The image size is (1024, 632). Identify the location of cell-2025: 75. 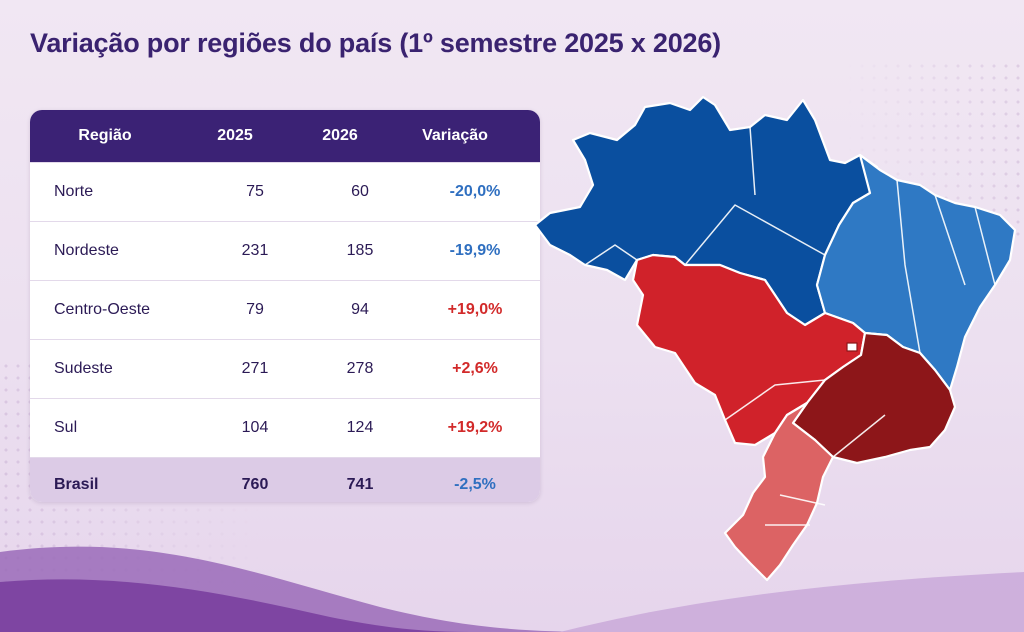
(255, 191).